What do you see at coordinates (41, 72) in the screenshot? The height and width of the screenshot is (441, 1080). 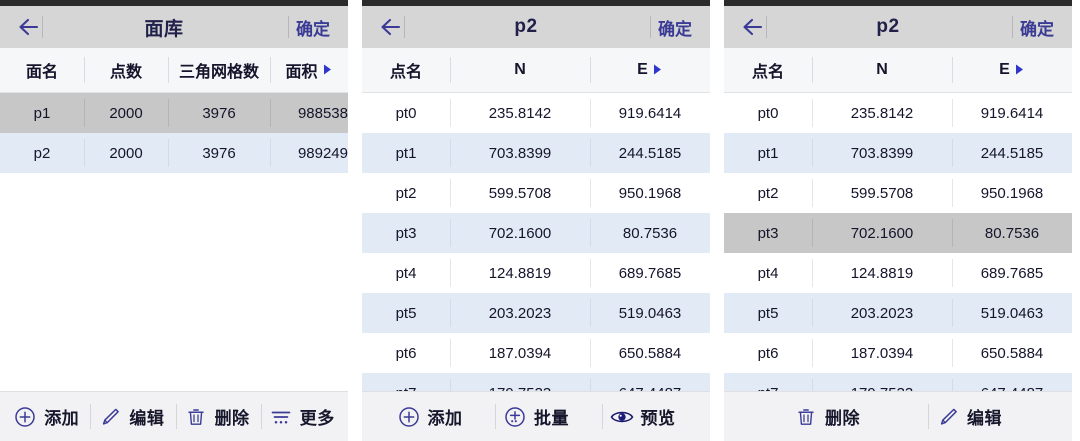 I see `column-header-1: 面名` at bounding box center [41, 72].